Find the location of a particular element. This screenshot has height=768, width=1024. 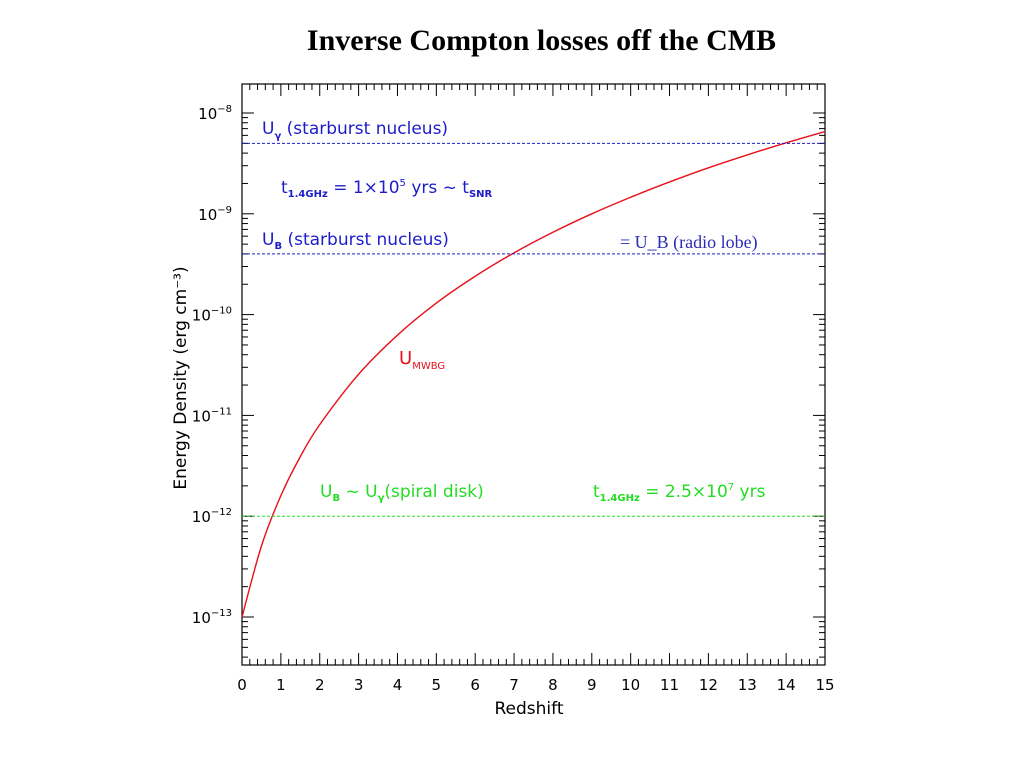

y-tick-labels: 10⁻¹³ 10⁻¹² 10⁻¹¹ 10⁻¹⁰ 10⁻⁹ 10⁻⁸ is located at coordinates (212, 365).